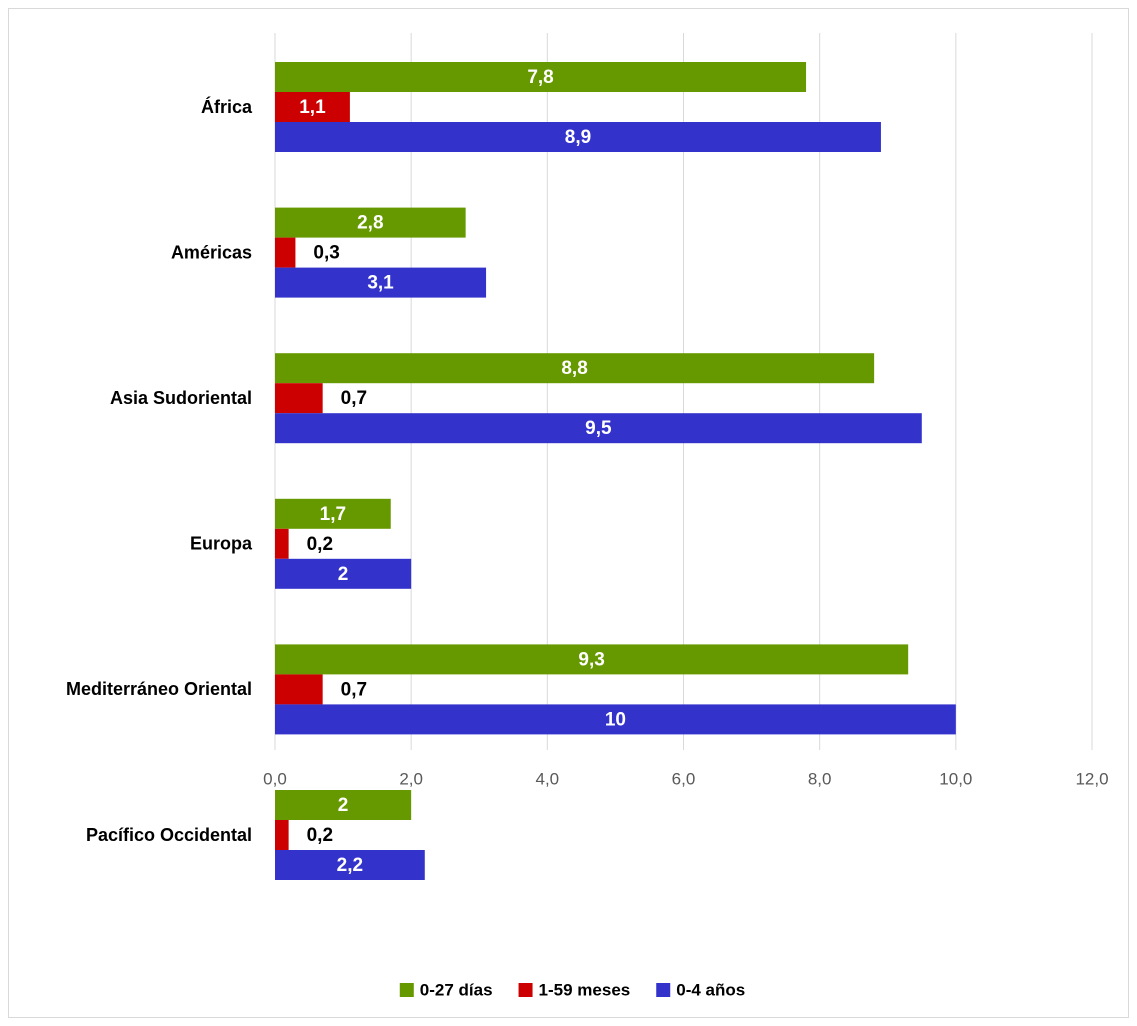  I want to click on data-label: 0,3, so click(326, 253).